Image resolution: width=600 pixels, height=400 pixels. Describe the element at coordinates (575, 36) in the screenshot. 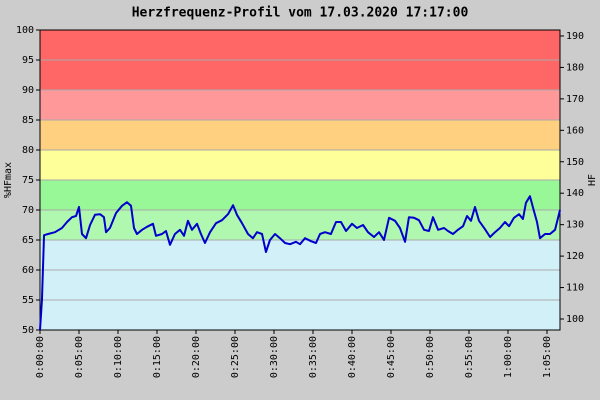

I see `y2-tick-label: 190` at that location.